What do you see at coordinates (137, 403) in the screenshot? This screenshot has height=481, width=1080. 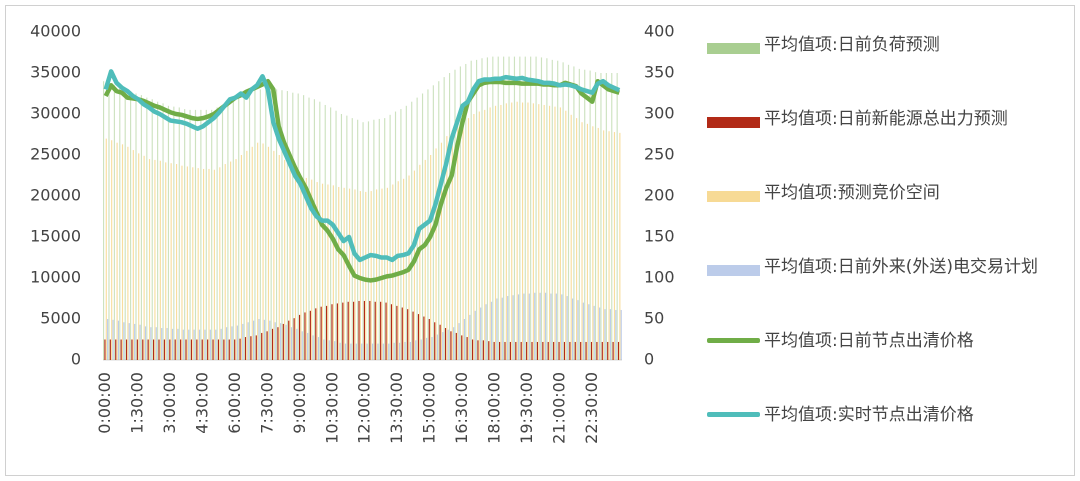 I see `x-tick-label: 1:30:00` at bounding box center [137, 403].